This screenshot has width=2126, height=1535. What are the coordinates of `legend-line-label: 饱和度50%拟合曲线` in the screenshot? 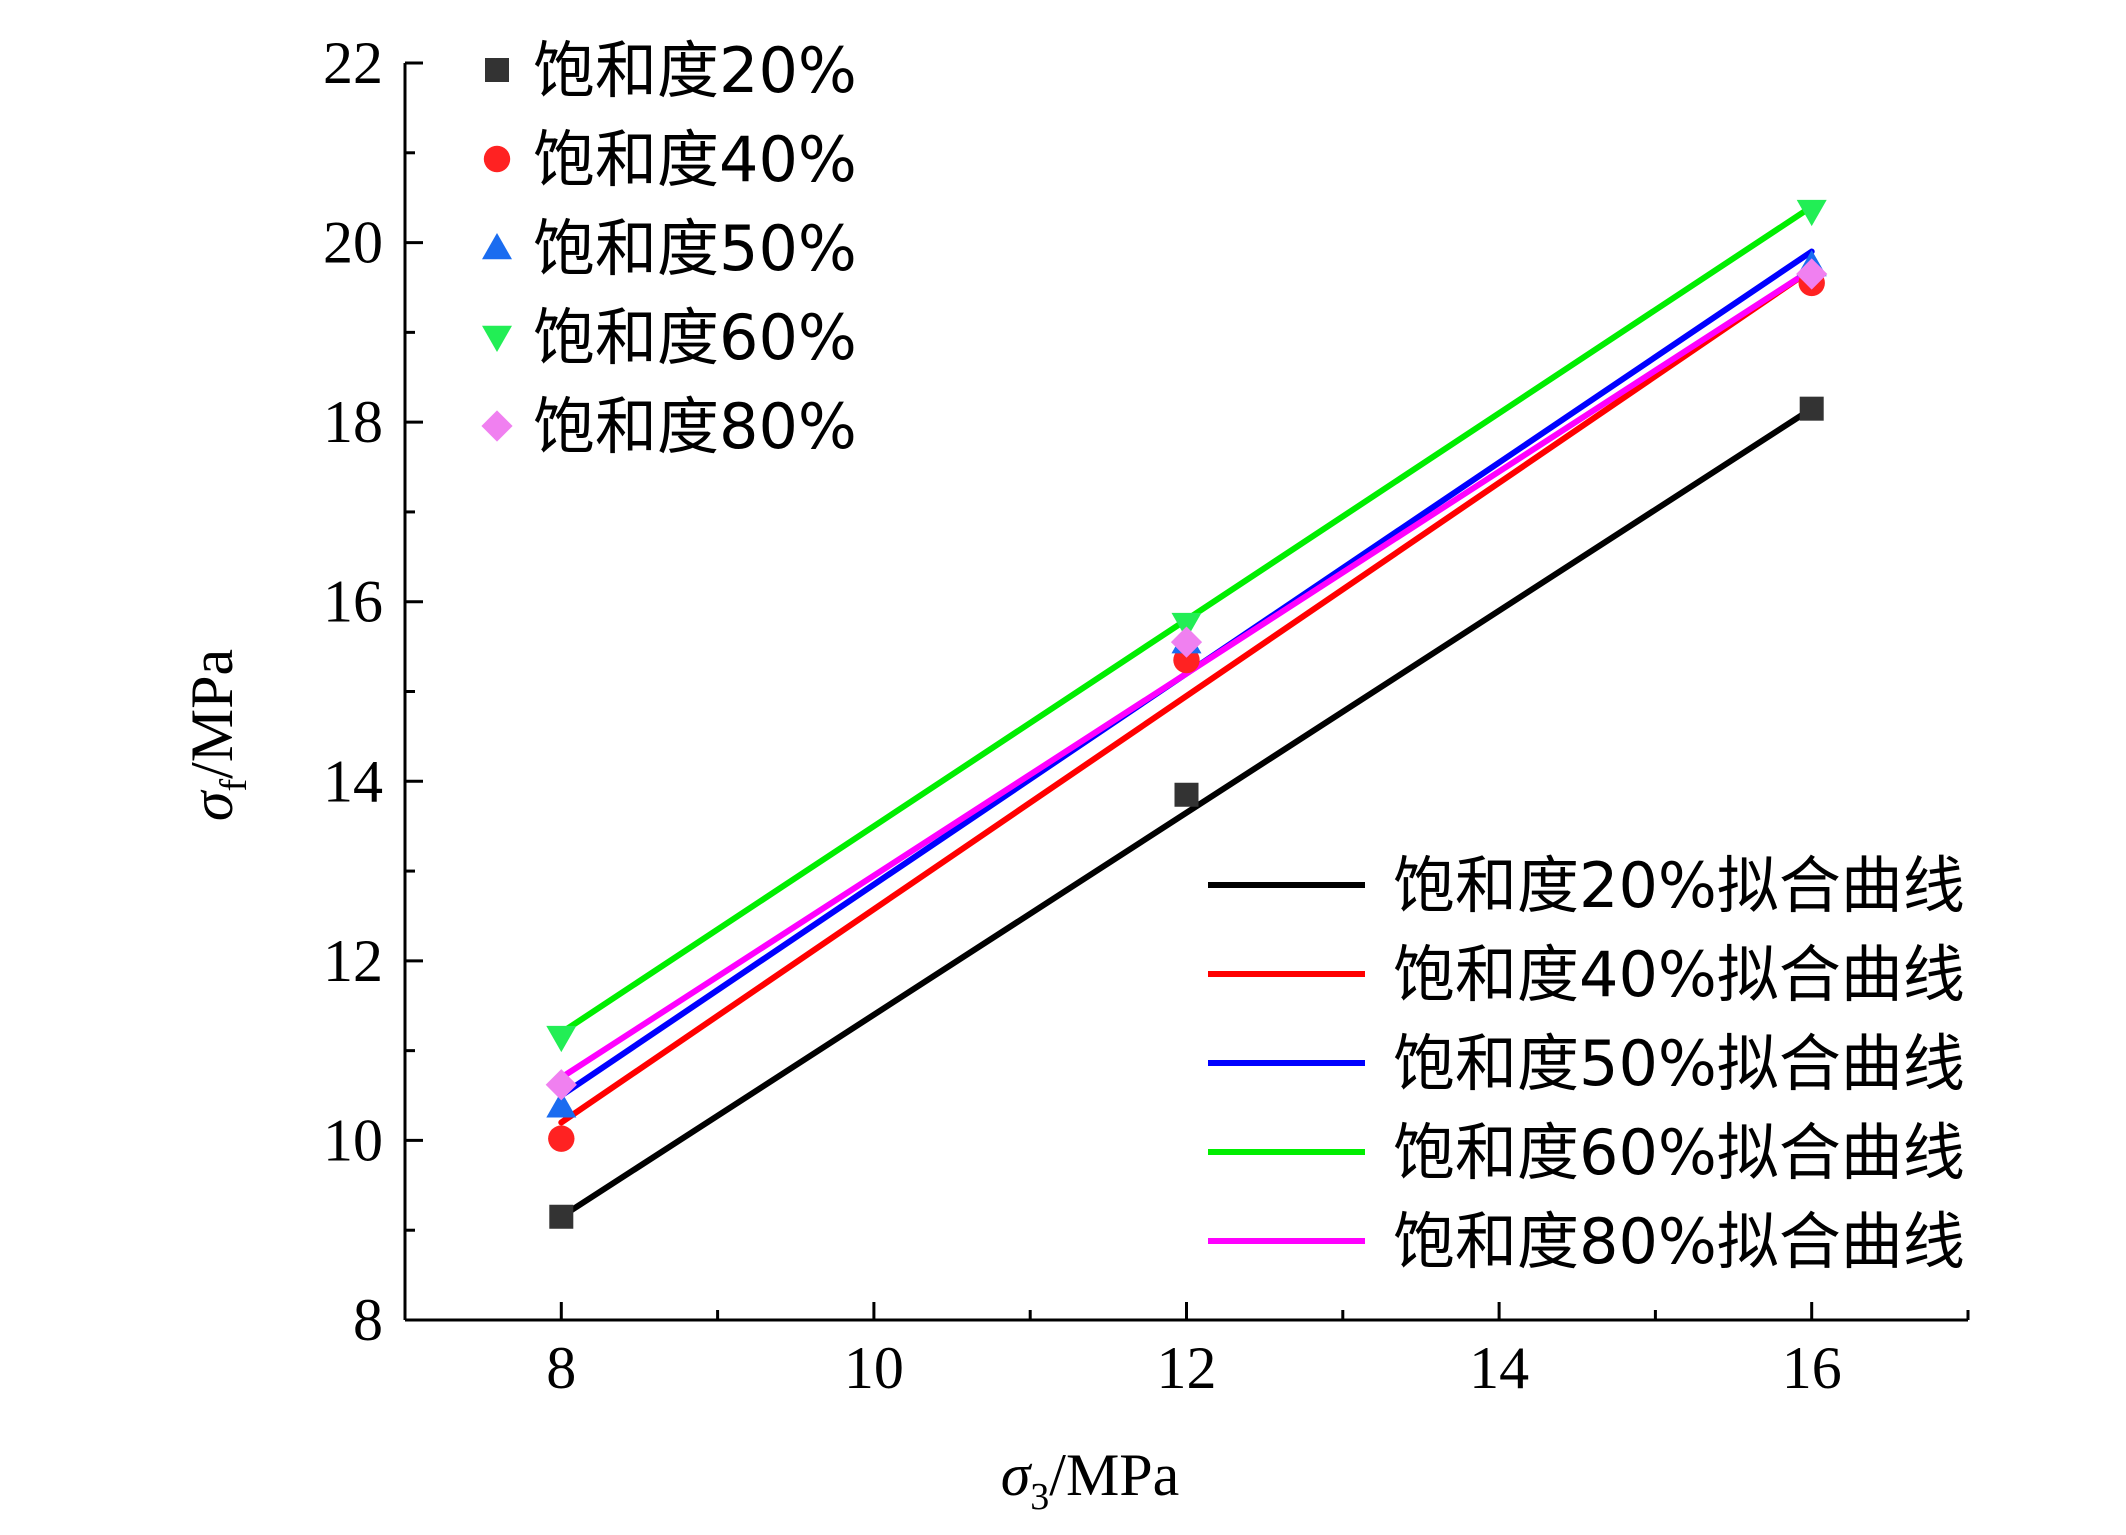 It's located at (1679, 1063).